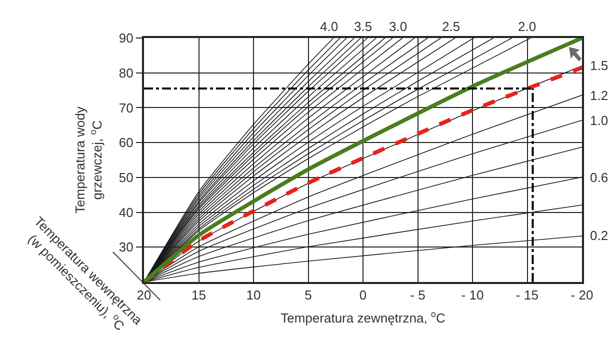  I want to click on annotation: 2.5, so click(451, 26).